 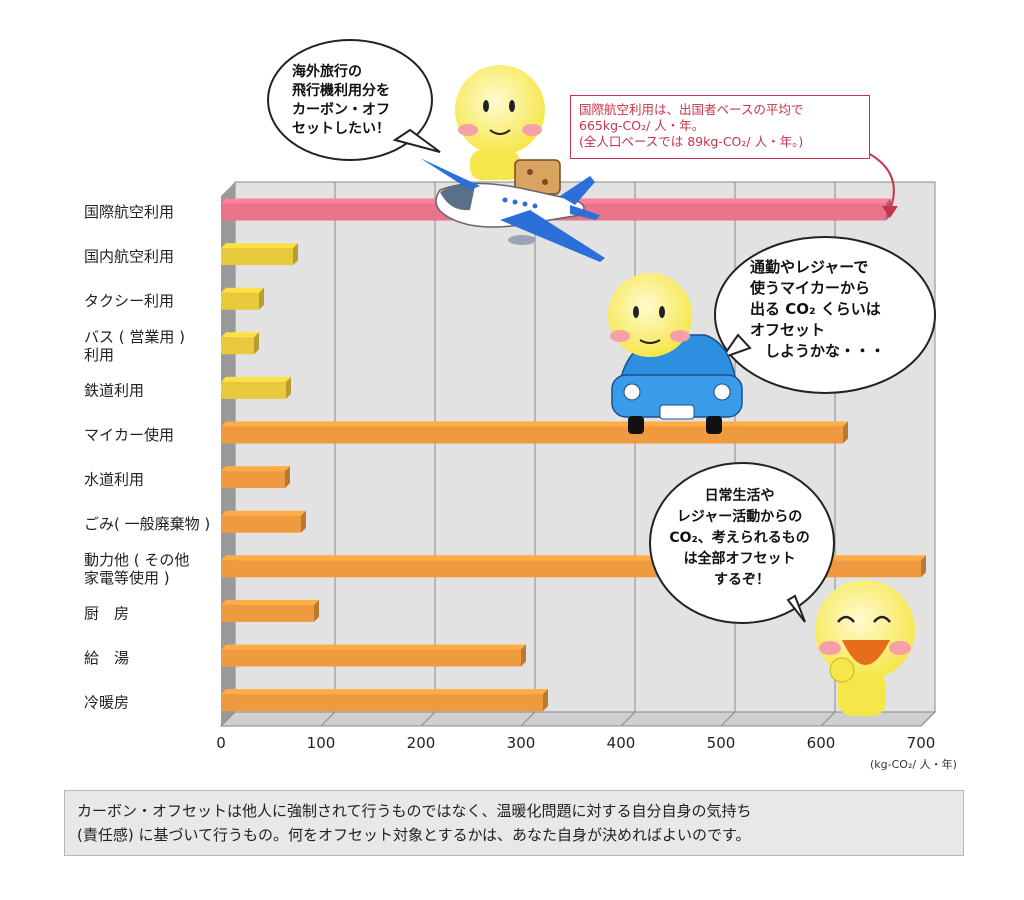 What do you see at coordinates (340, 90) in the screenshot?
I see `airplane-bubble-line: 飛行機利用分を` at bounding box center [340, 90].